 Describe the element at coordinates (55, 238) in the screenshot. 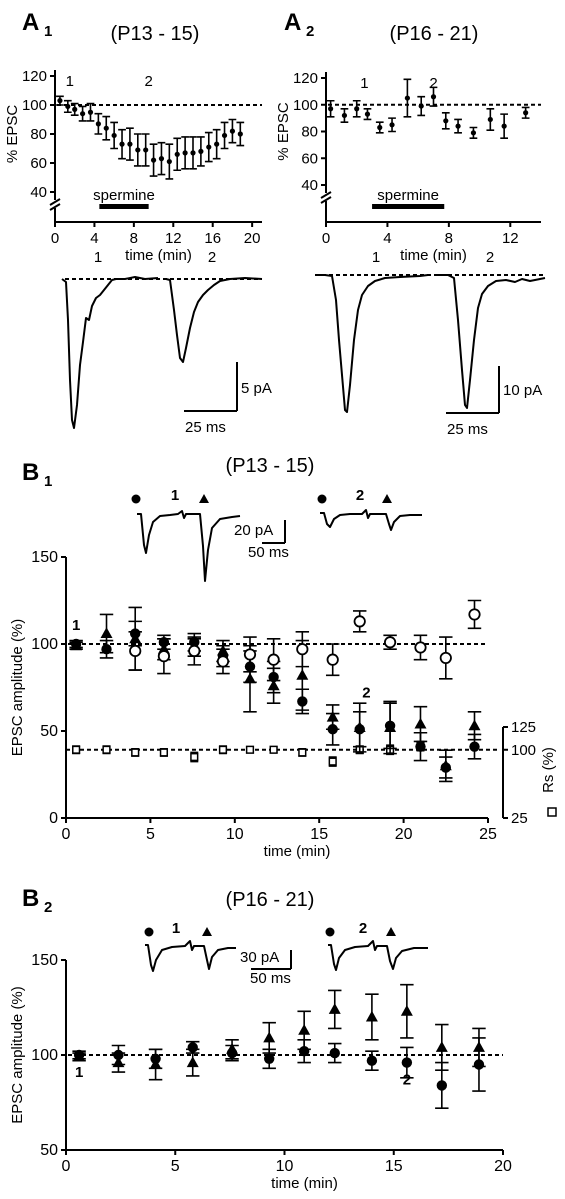

I see `x-tick-label-a1-0: 0` at that location.